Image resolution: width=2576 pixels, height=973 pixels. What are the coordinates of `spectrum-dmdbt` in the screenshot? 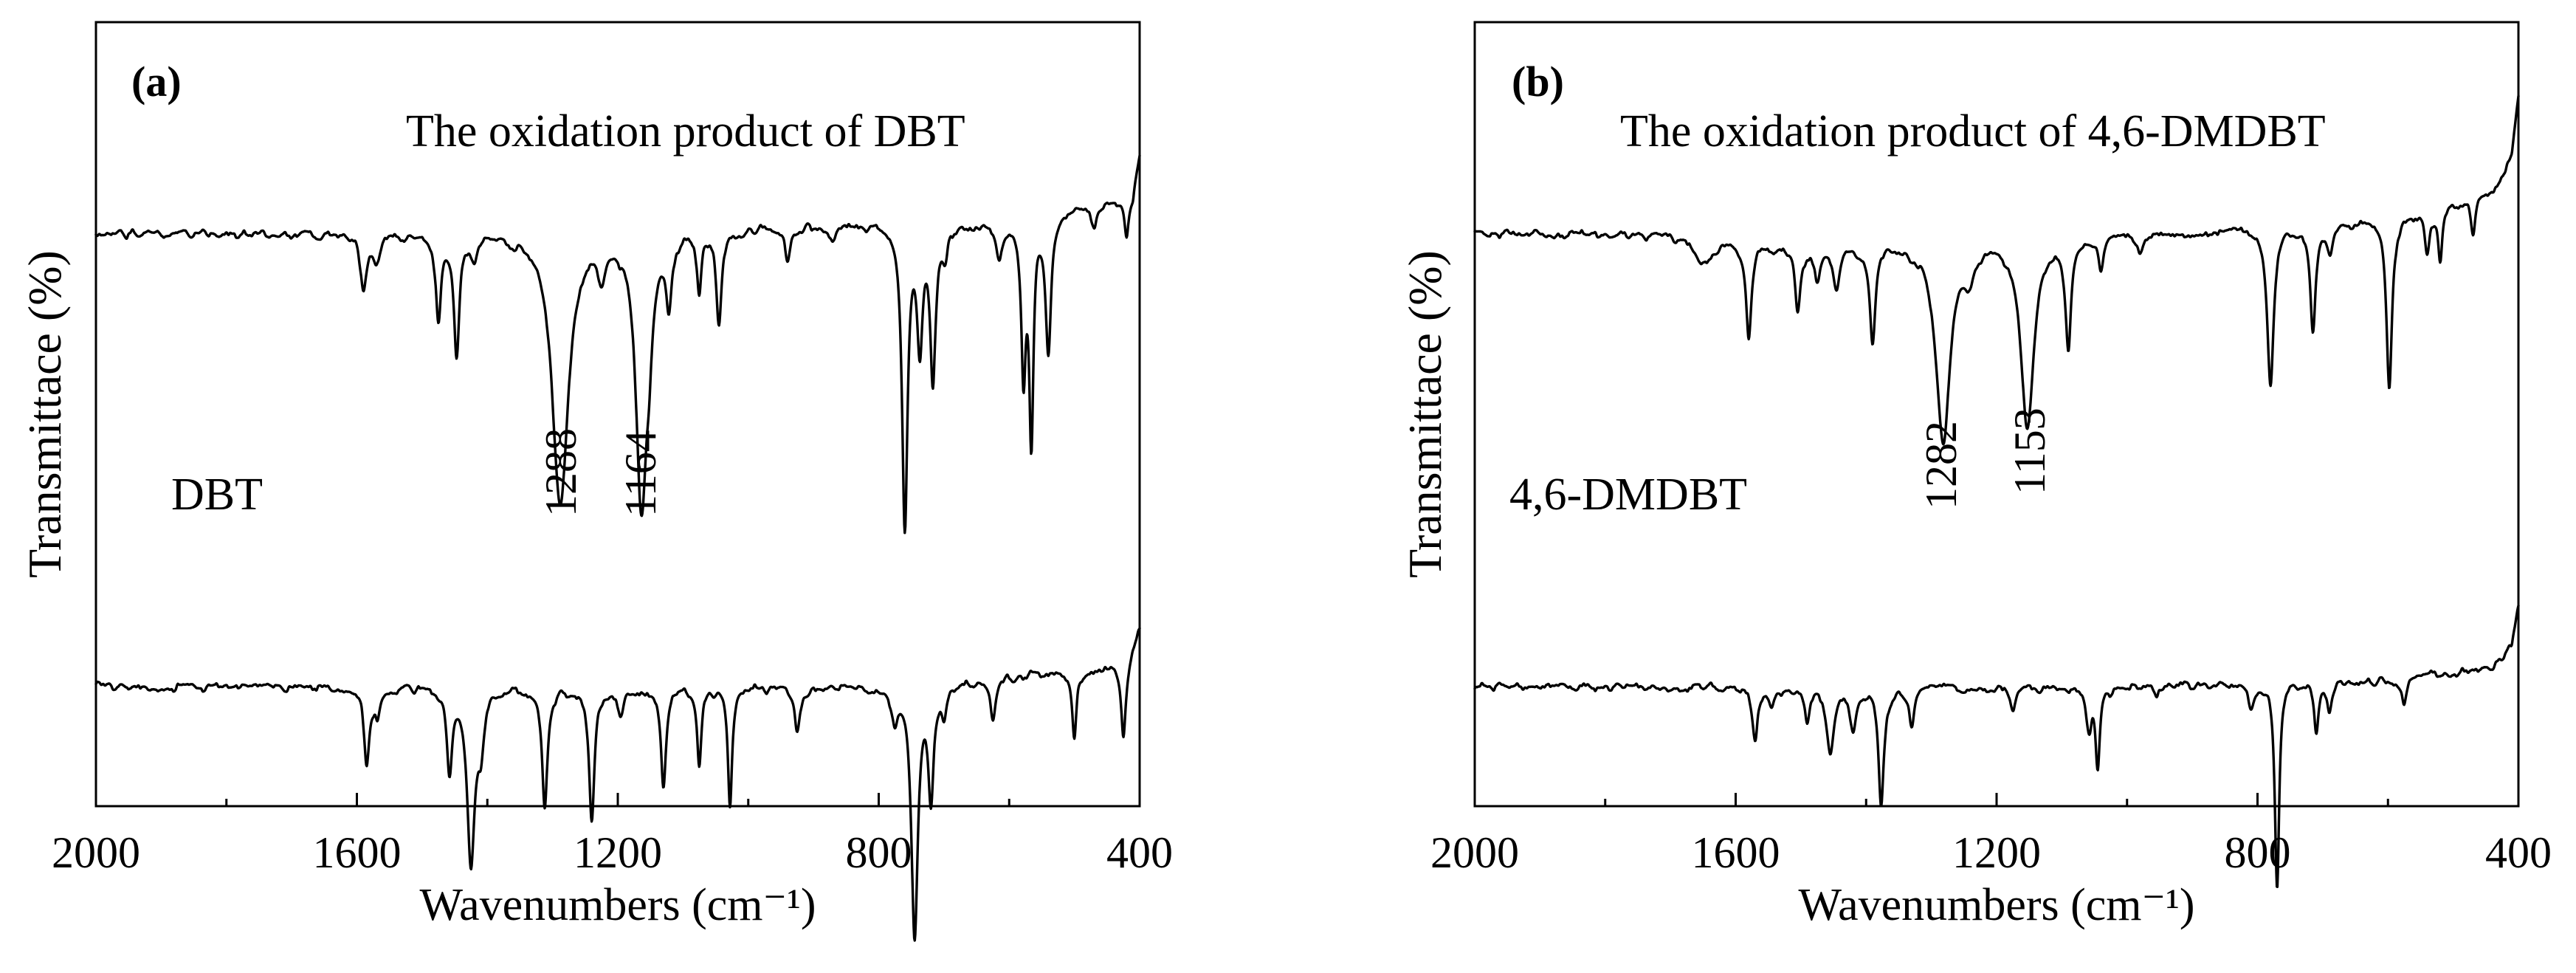 It's located at (1997, 746).